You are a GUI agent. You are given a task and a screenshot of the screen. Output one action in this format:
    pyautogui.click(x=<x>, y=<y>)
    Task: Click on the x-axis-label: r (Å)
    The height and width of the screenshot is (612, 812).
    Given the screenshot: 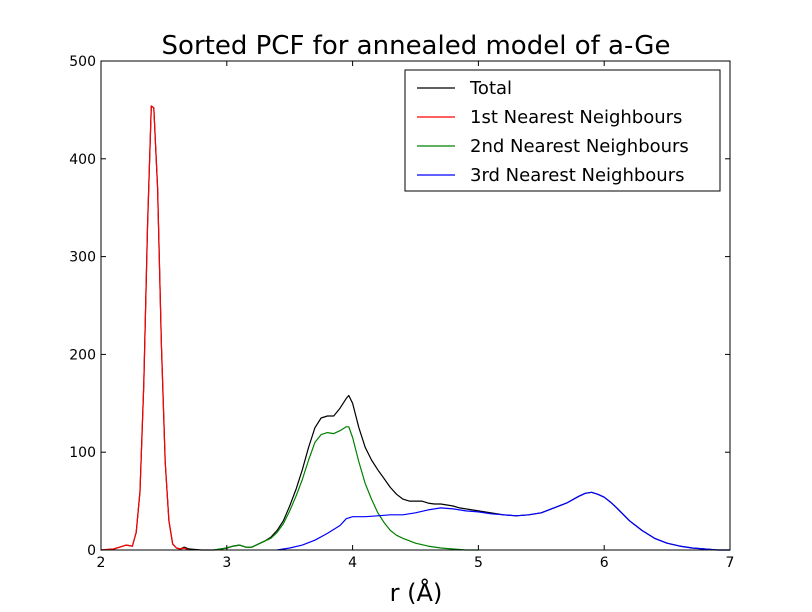 What is the action you would take?
    pyautogui.click(x=416, y=592)
    